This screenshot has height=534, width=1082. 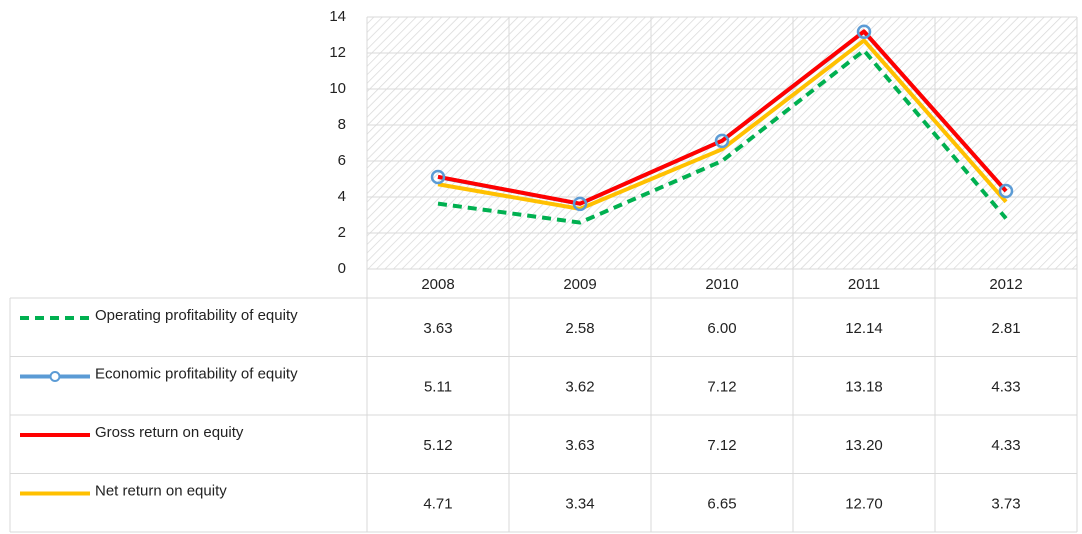 I want to click on table-value: 6.65, so click(x=721, y=504).